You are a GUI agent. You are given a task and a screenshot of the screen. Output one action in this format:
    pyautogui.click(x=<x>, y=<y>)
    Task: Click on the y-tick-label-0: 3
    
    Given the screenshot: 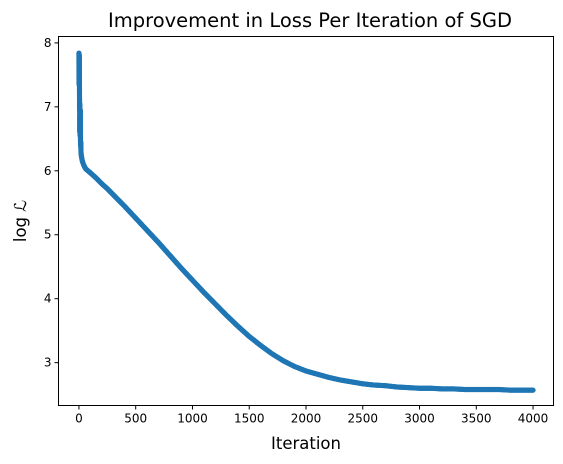 What is the action you would take?
    pyautogui.click(x=48, y=363)
    